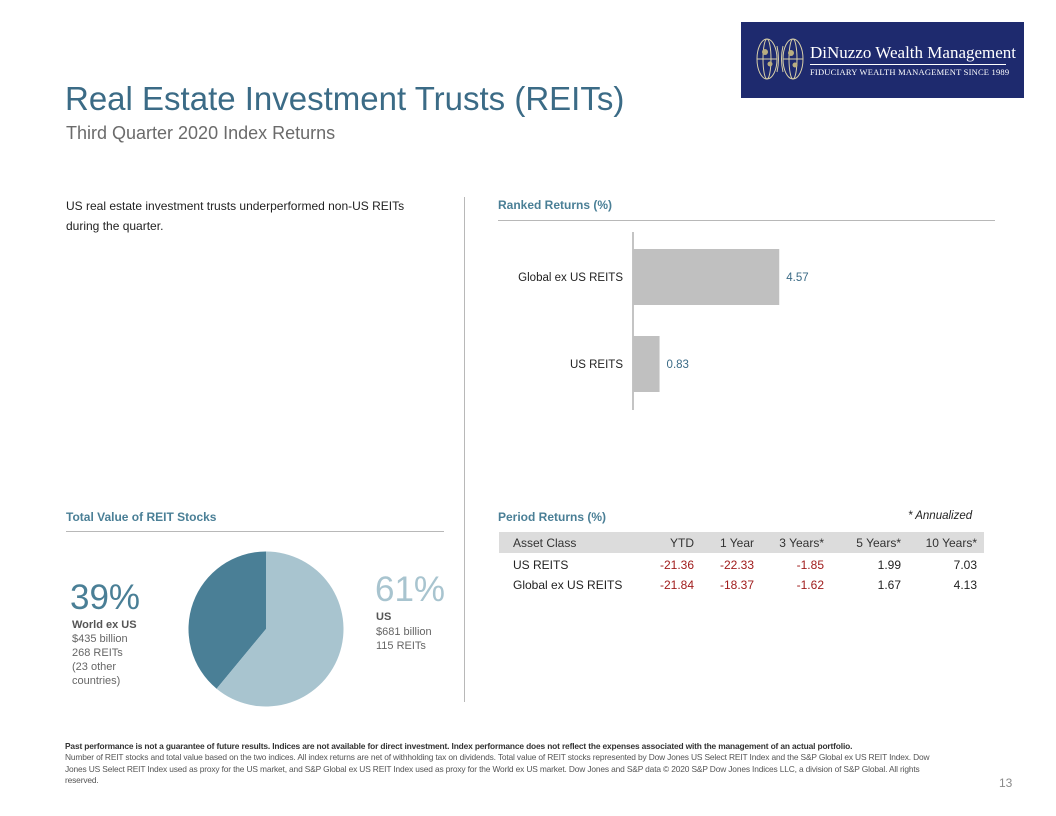 This screenshot has width=1056, height=816. I want to click on ten-year-cell: 7.03, so click(965, 564).